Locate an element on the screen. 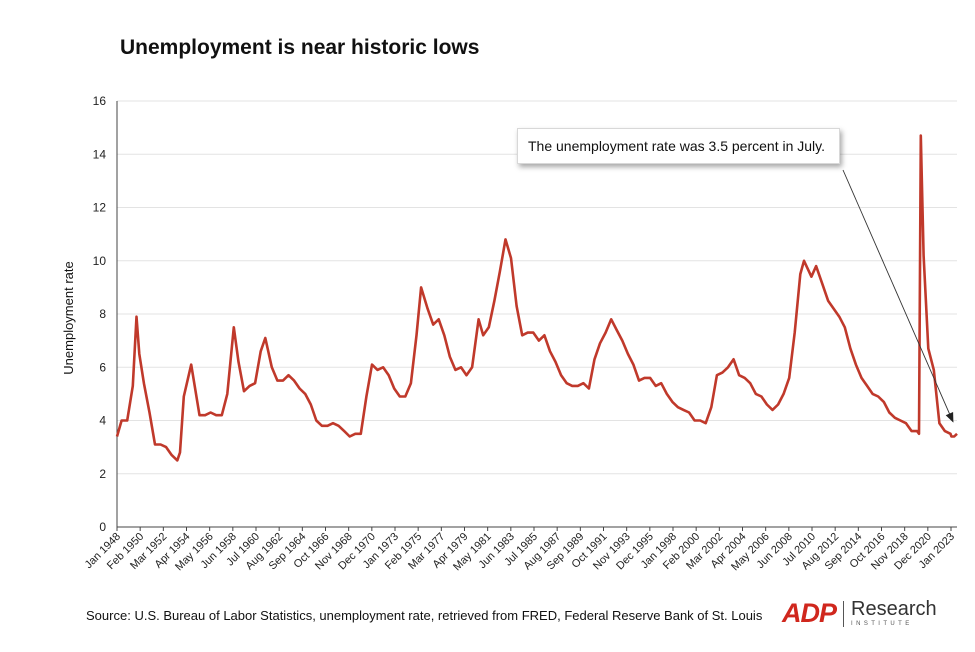 Image resolution: width=975 pixels, height=652 pixels. chart-title: Unemployment is near historic lows is located at coordinates (300, 47).